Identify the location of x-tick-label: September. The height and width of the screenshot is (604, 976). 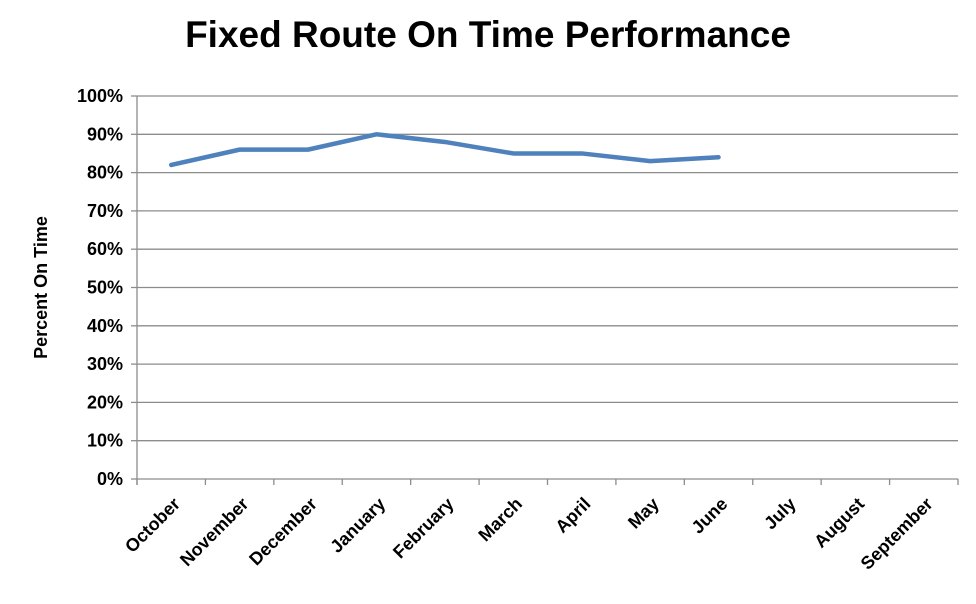
(897, 534).